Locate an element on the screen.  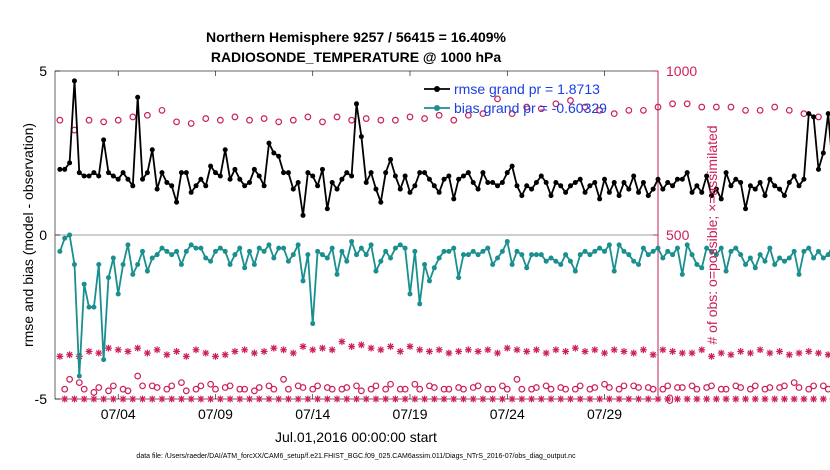
y-tick-label-left: 0 is located at coordinates (43, 235).